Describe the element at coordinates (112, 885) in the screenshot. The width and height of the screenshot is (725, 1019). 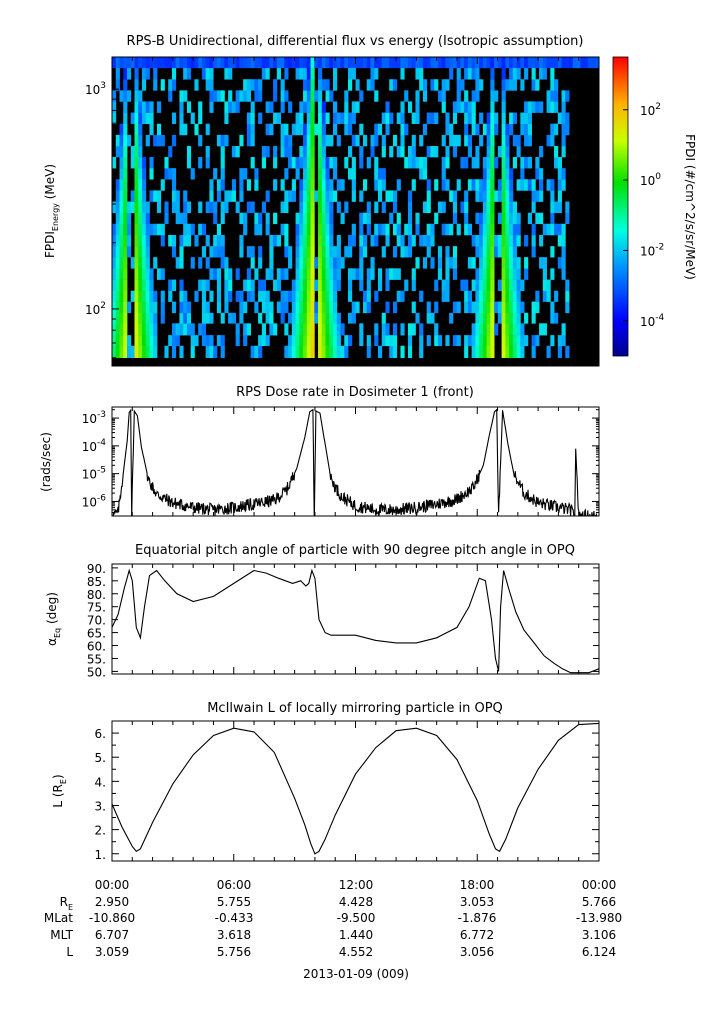
I see `time-tick-label: 00:00` at that location.